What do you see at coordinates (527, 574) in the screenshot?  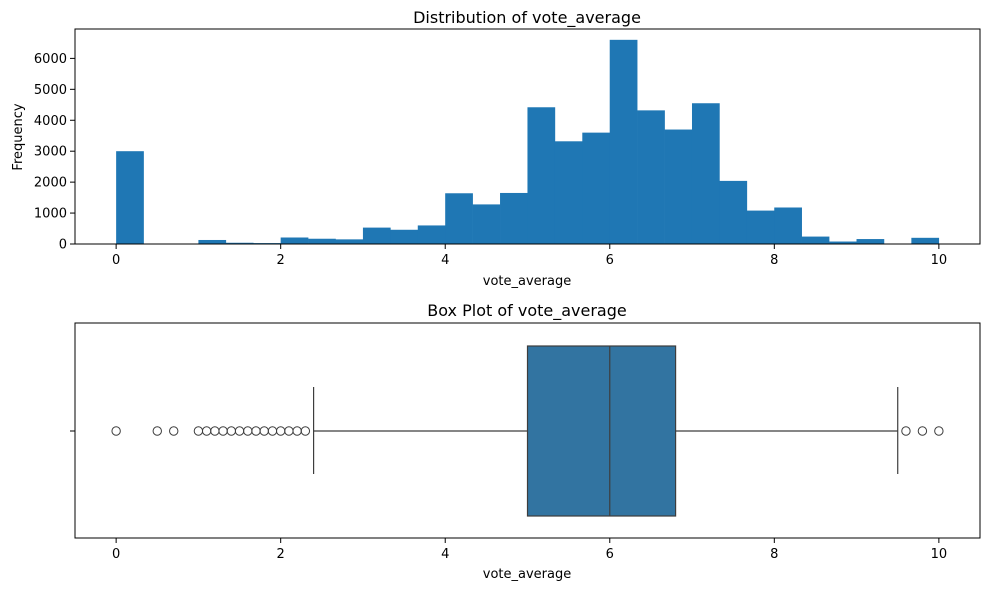 I see `boxplot-x-axis-label: vote_average` at bounding box center [527, 574].